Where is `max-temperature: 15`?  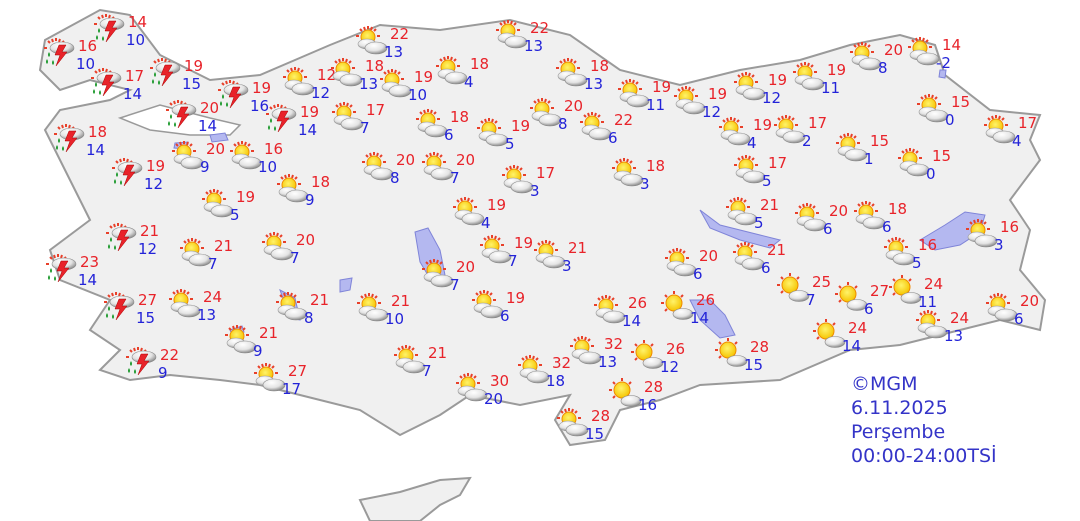
max-temperature: 15 is located at coordinates (942, 156).